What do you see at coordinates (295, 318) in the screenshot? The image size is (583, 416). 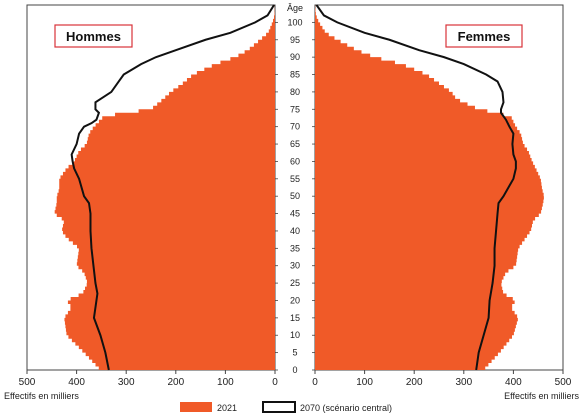 I see `age-tick-label: 15` at bounding box center [295, 318].